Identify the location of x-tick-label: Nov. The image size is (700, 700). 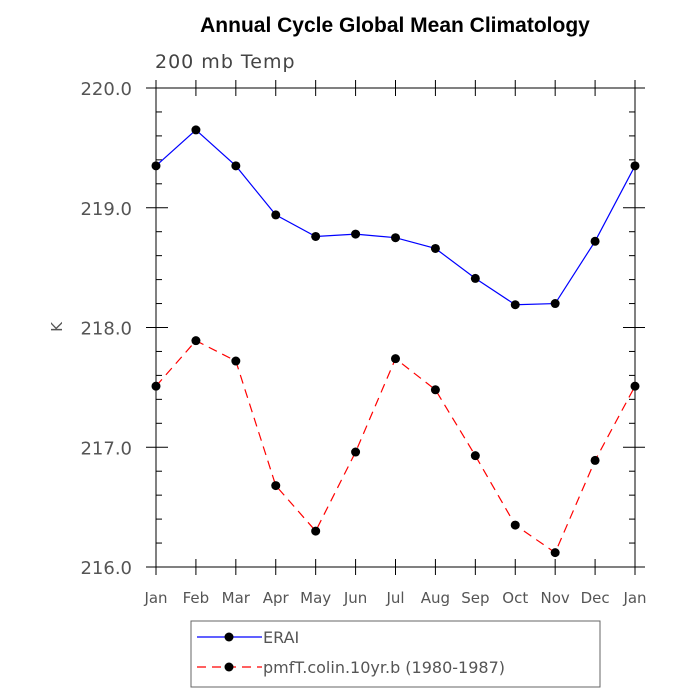
(555, 598).